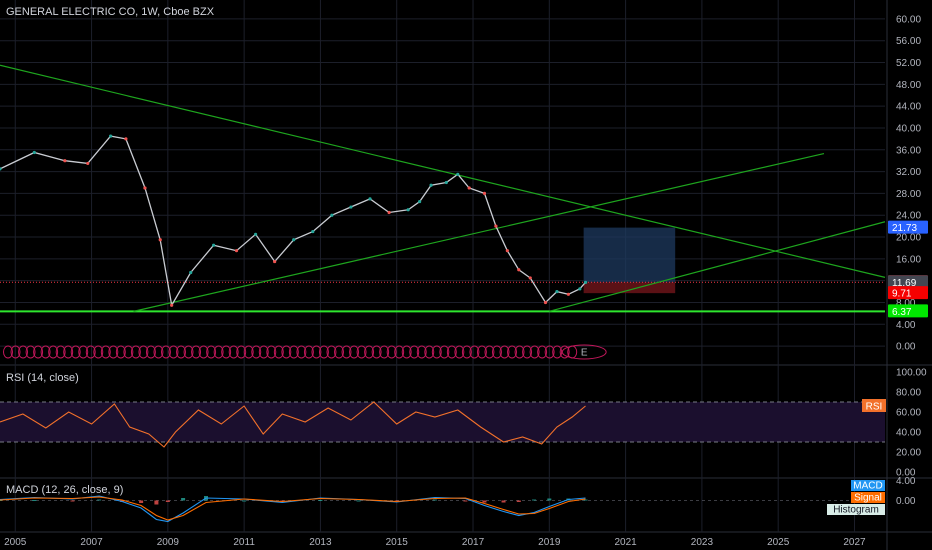 The height and width of the screenshot is (550, 932). Describe the element at coordinates (717, 266) in the screenshot. I see `trend-line` at that location.